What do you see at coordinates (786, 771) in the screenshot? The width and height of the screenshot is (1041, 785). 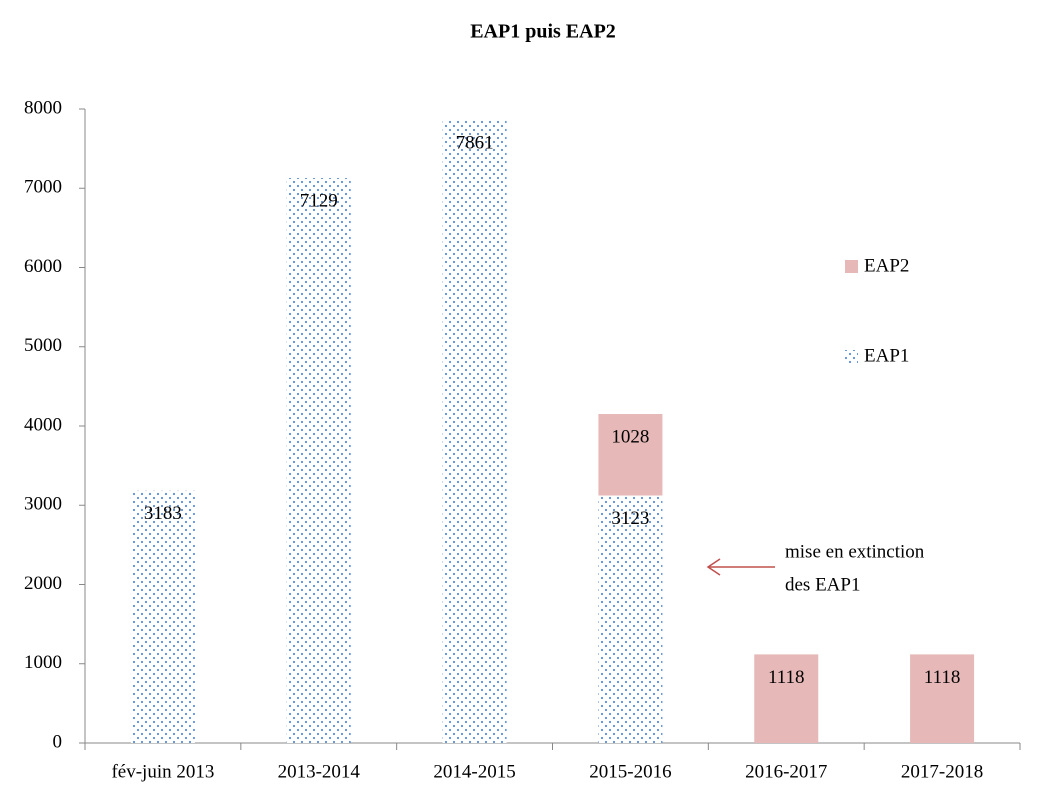 I see `x-tick-label: 2016-2017` at bounding box center [786, 771].